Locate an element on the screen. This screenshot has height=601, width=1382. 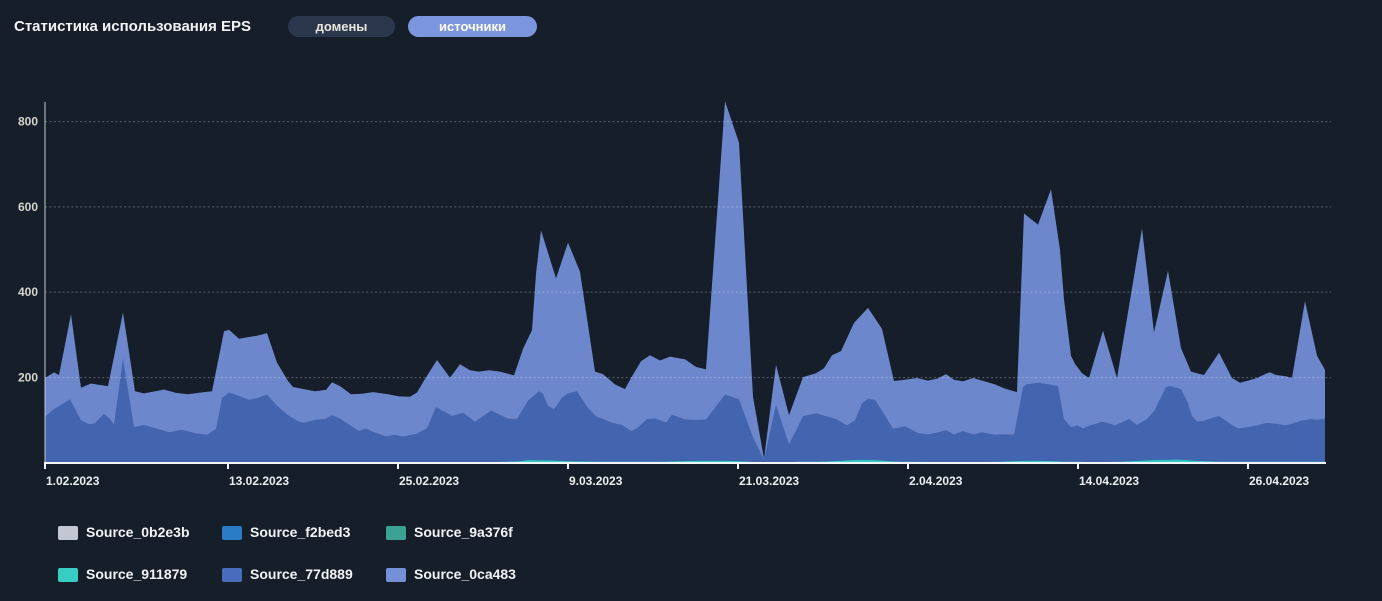
svg-text: 800 is located at coordinates (28, 122).